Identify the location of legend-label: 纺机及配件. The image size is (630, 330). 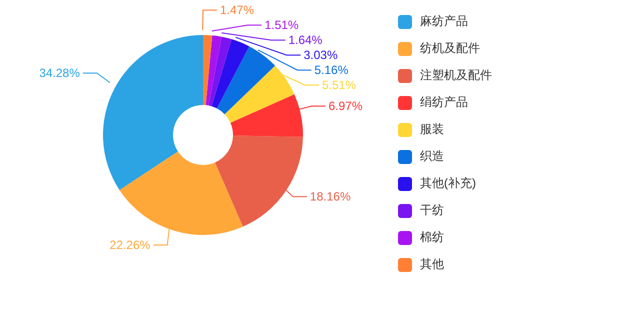
(450, 48).